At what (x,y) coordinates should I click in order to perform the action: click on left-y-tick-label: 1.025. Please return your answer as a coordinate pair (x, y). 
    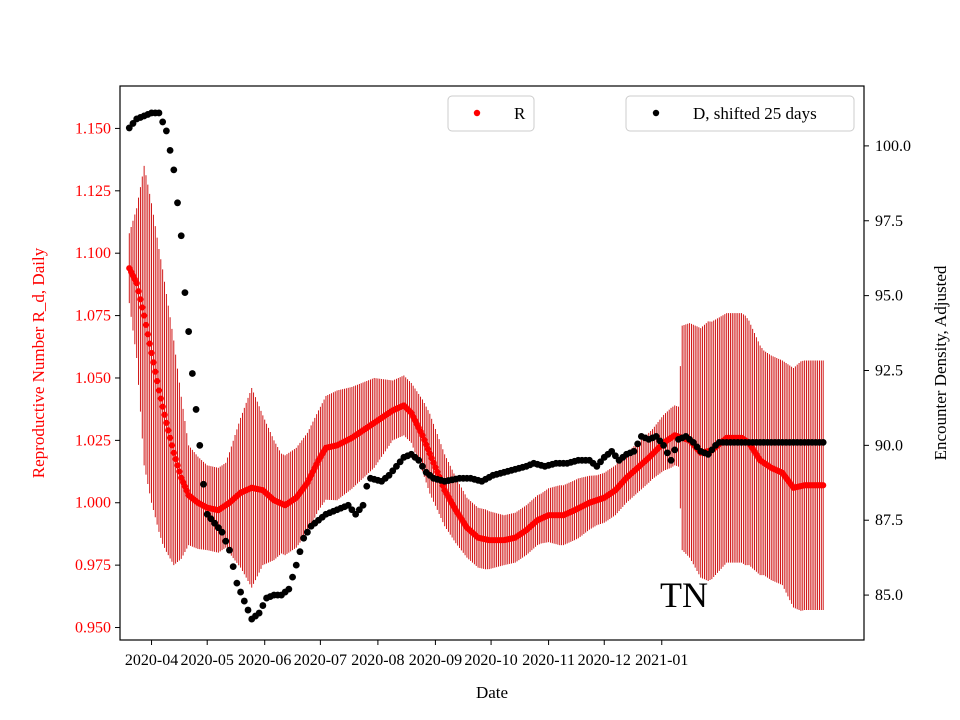
    Looking at the image, I should click on (93, 440).